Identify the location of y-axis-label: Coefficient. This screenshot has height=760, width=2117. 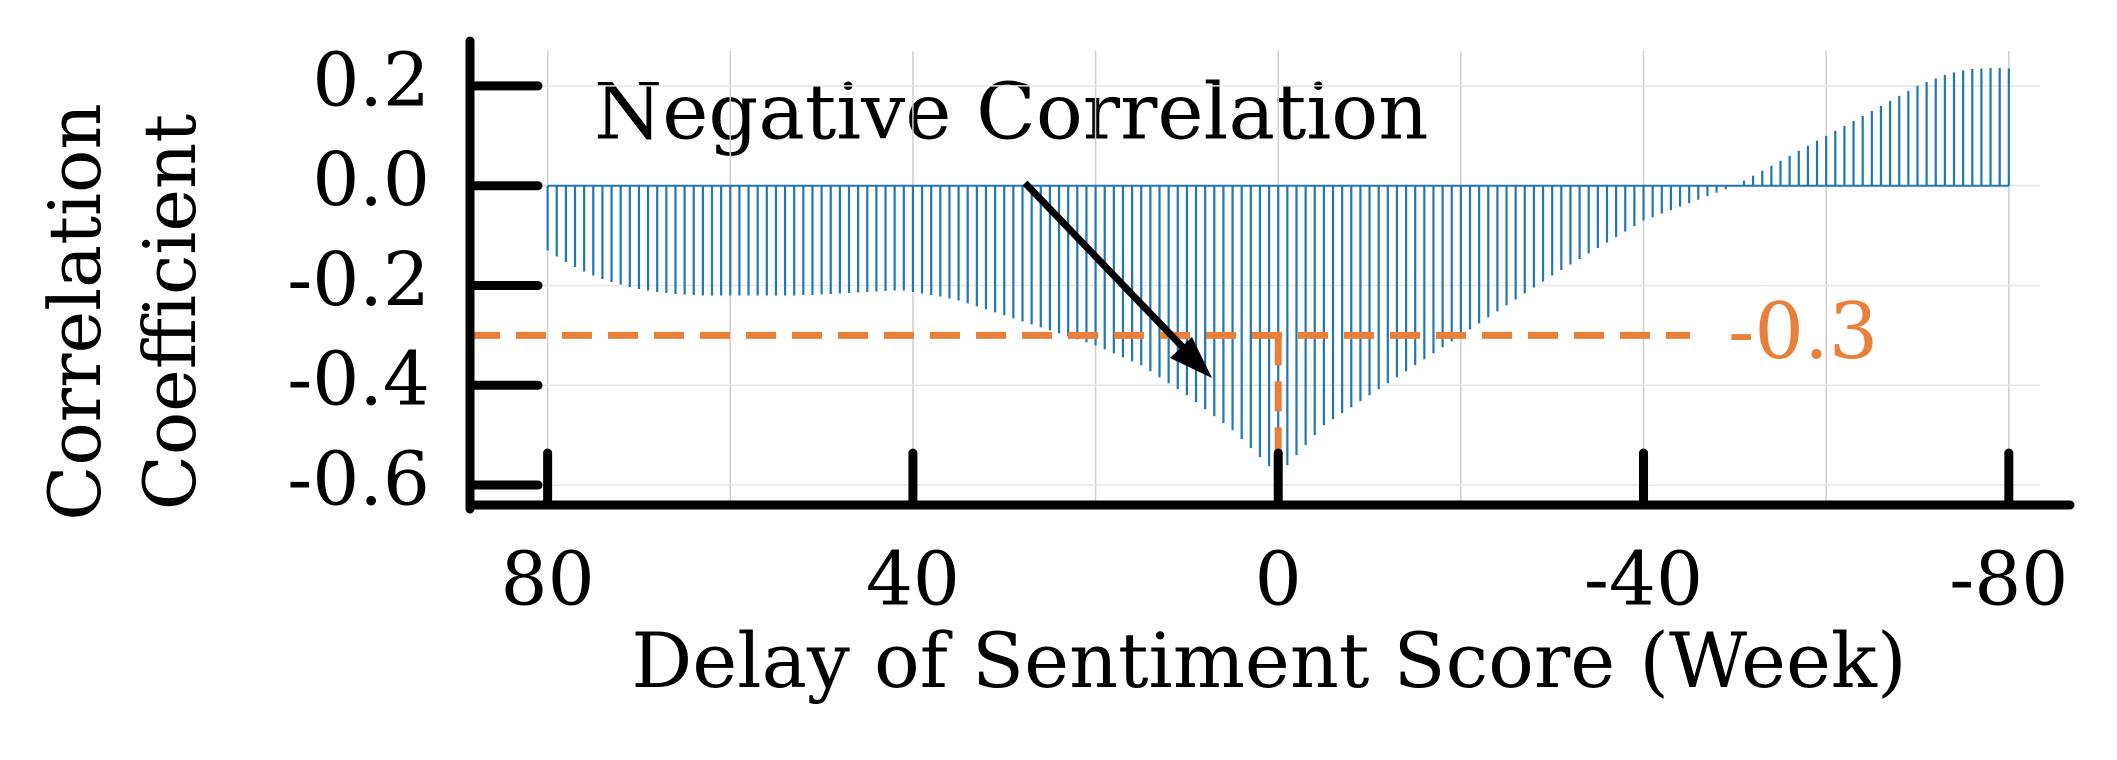
(170, 312).